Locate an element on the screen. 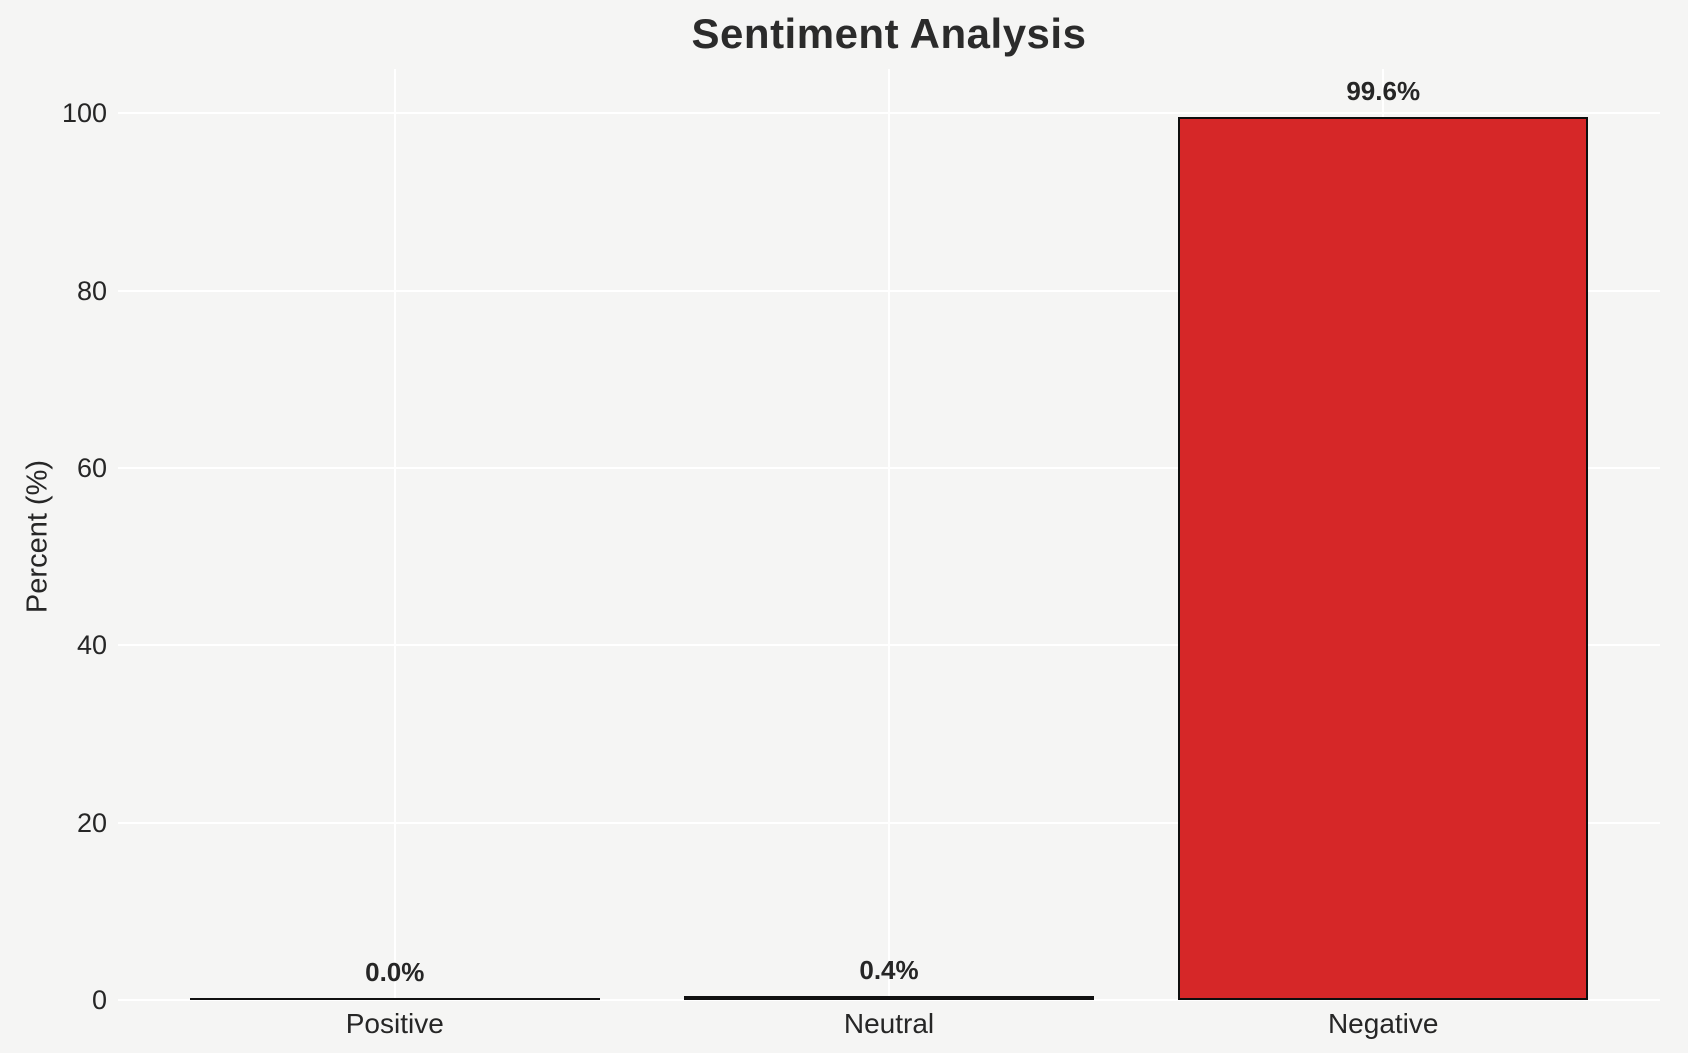 This screenshot has height=1053, width=1688. y-tick-label: 100 is located at coordinates (84, 113).